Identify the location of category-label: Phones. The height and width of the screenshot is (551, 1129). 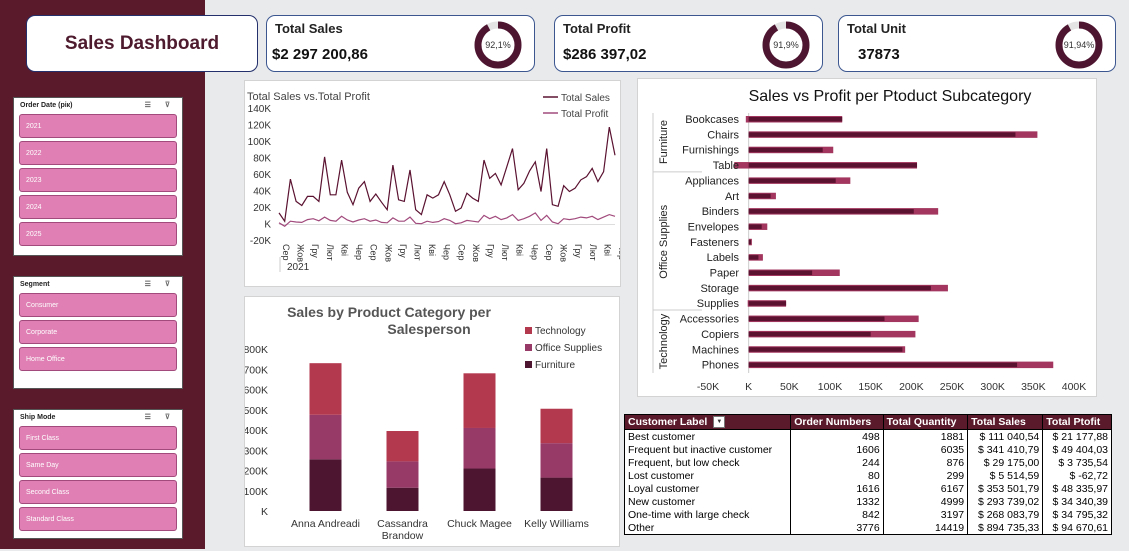
(721, 366).